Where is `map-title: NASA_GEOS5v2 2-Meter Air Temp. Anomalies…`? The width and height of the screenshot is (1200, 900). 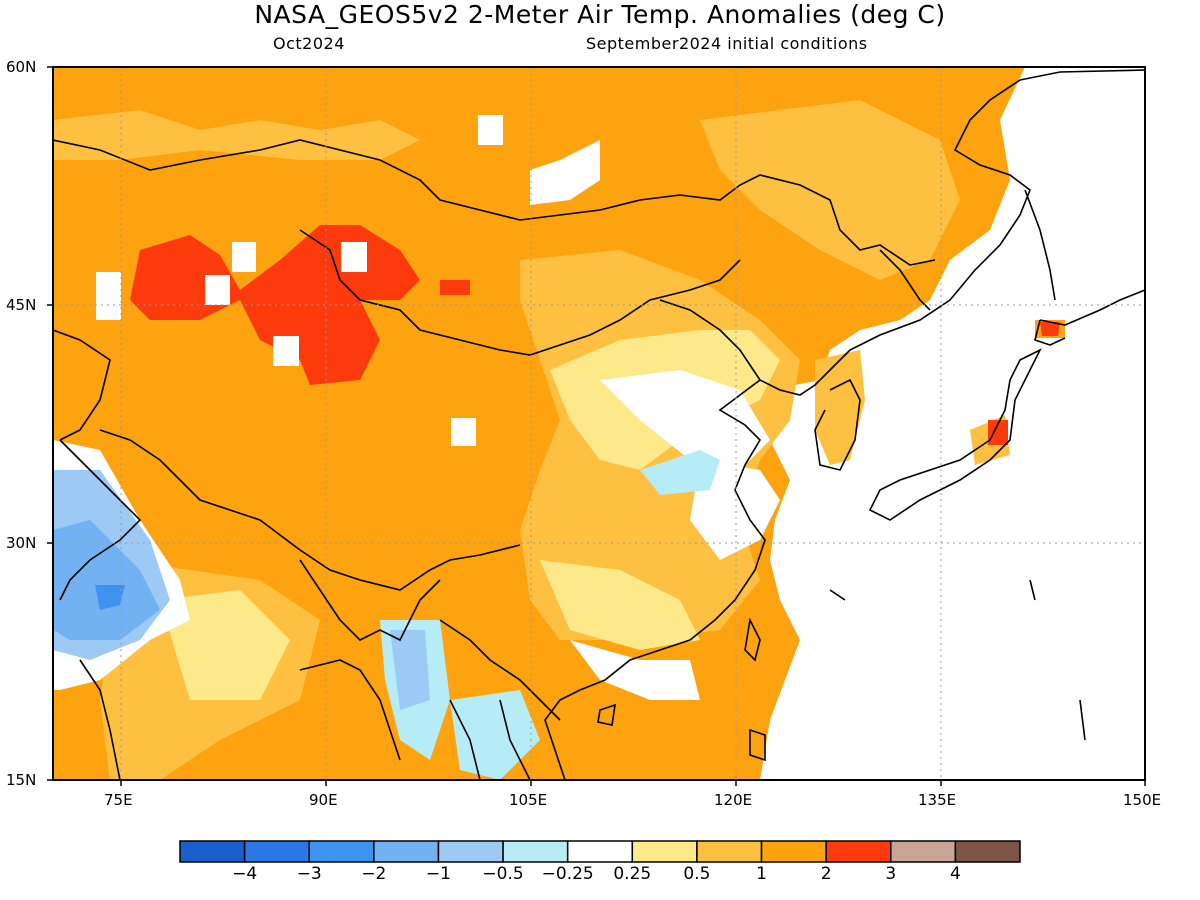
map-title: NASA_GEOS5v2 2-Meter Air Temp. Anomalies… is located at coordinates (600, 14).